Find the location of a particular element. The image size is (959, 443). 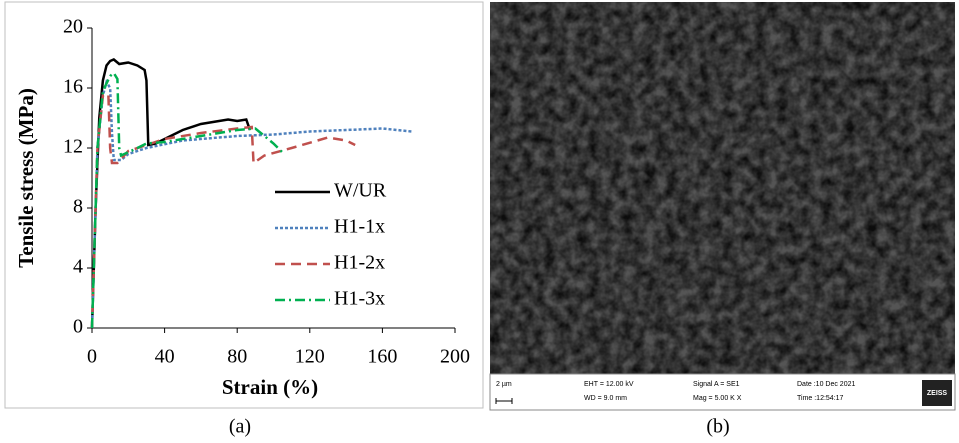

x-tick-label: 160 is located at coordinates (382, 357).